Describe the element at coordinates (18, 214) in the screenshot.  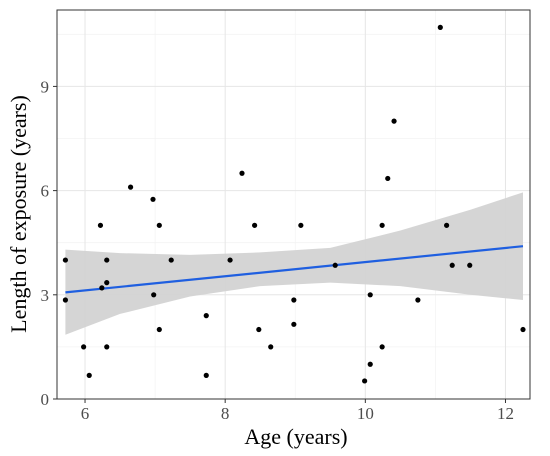
I see `y-axis-title: Length of exposure (years)` at that location.